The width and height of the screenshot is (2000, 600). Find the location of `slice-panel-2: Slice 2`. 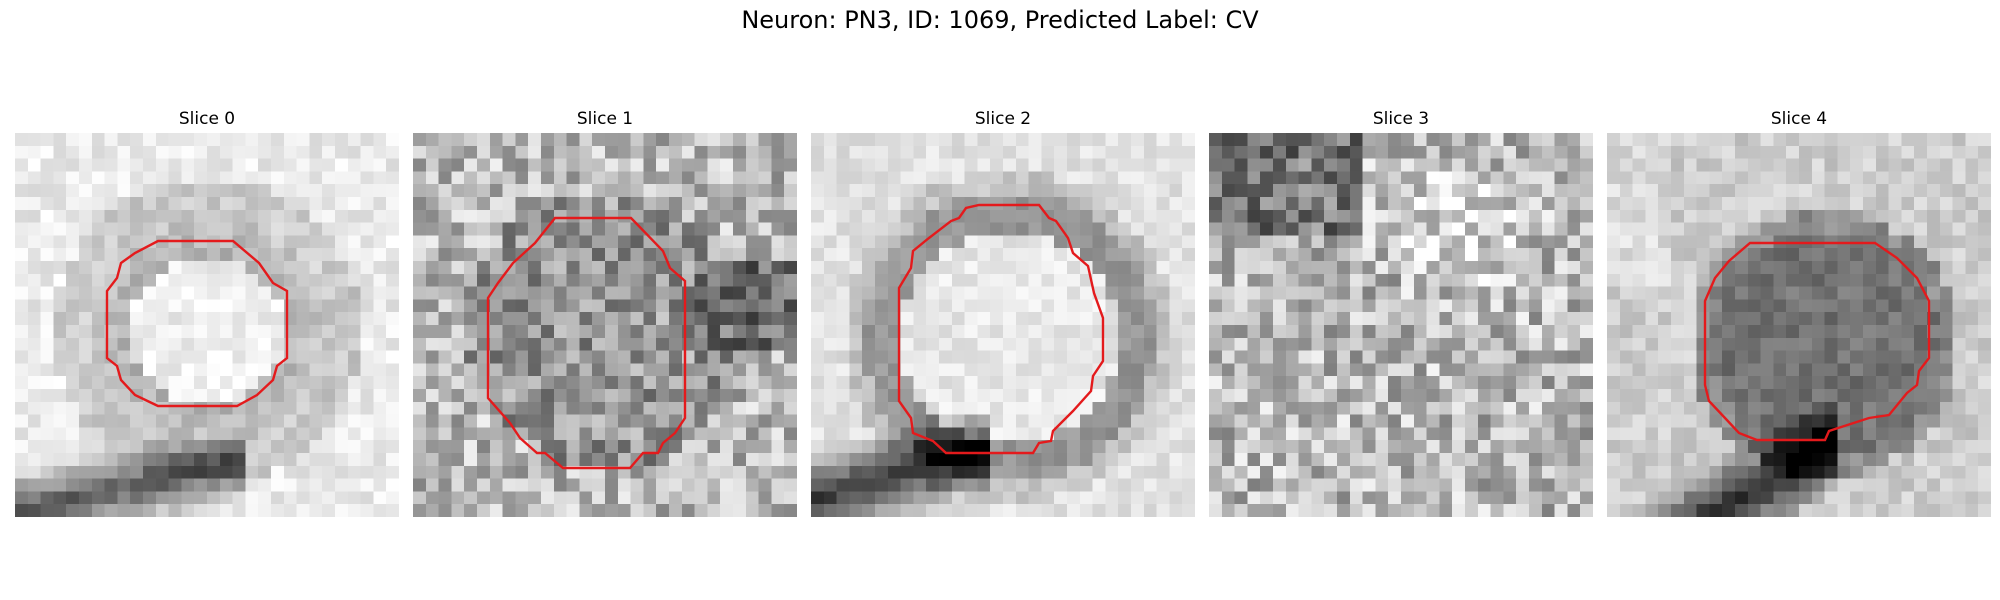

slice-panel-2: Slice 2 is located at coordinates (1003, 312).